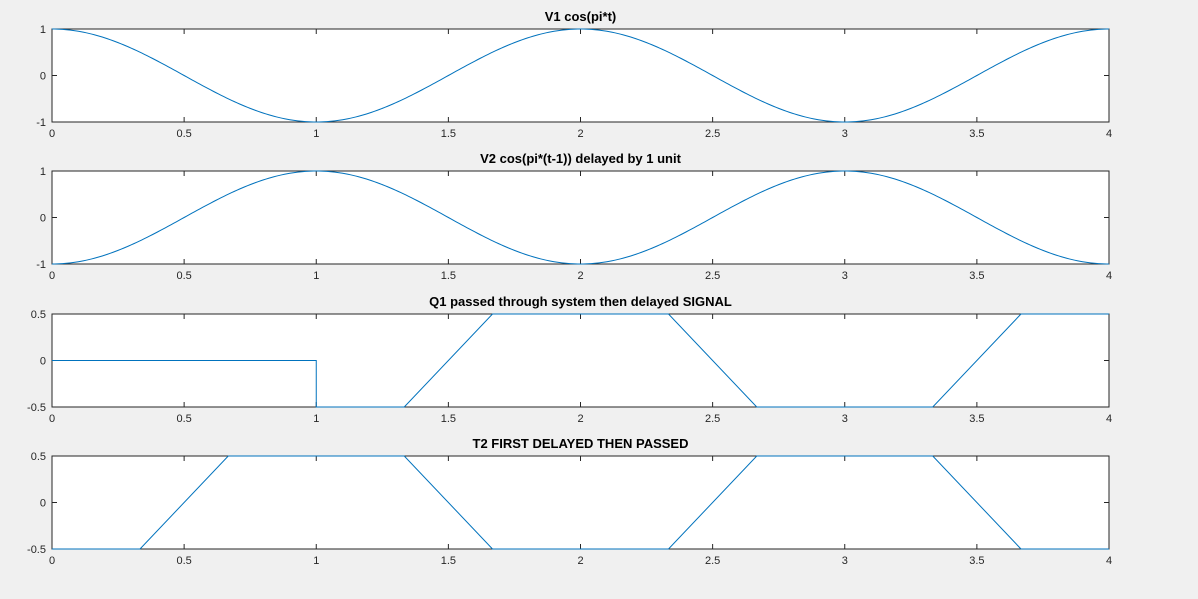 This screenshot has height=599, width=1198. I want to click on chart-title: V2 cos(pi*(t-1)) delayed by 1 unit, so click(580, 158).